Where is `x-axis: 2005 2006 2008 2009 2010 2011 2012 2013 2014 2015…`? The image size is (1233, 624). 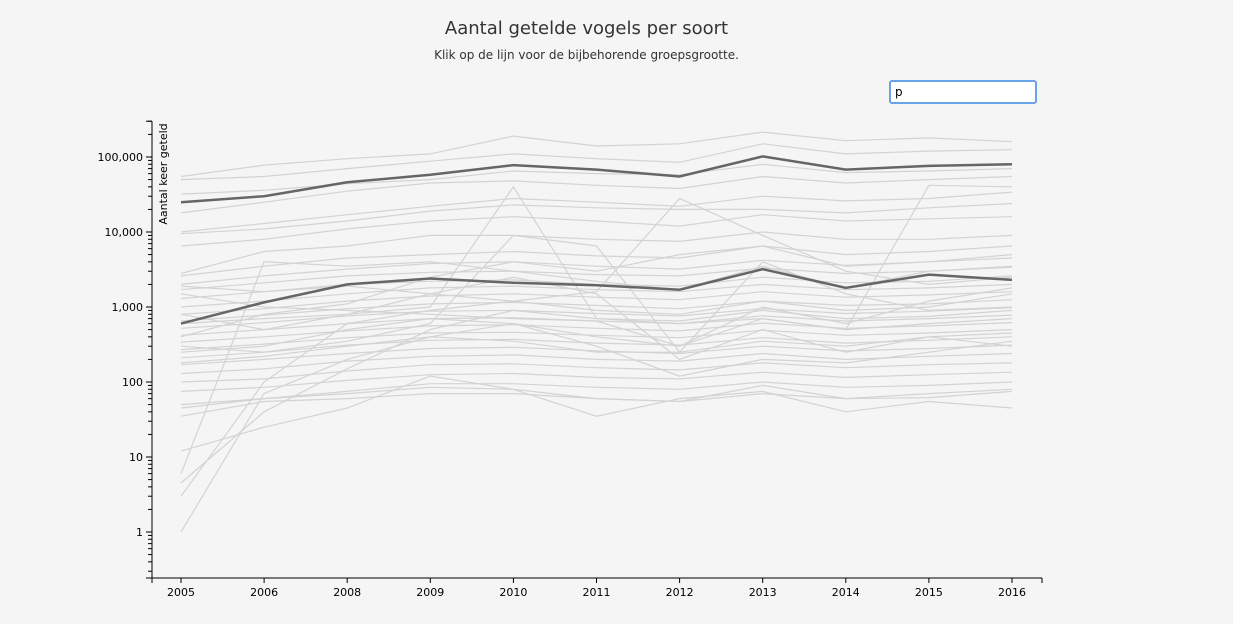
x-axis: 2005 2006 2008 2009 2010 2011 2012 2013 2014 2015… is located at coordinates (597, 588).